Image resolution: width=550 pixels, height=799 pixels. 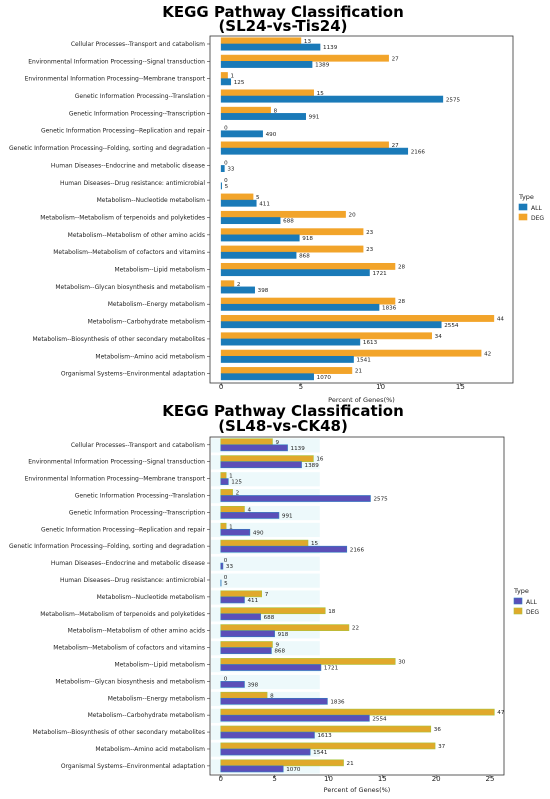 What do you see at coordinates (147, 715) in the screenshot?
I see `category-label: Metabolism--Carbohydrate metabolism` at bounding box center [147, 715].